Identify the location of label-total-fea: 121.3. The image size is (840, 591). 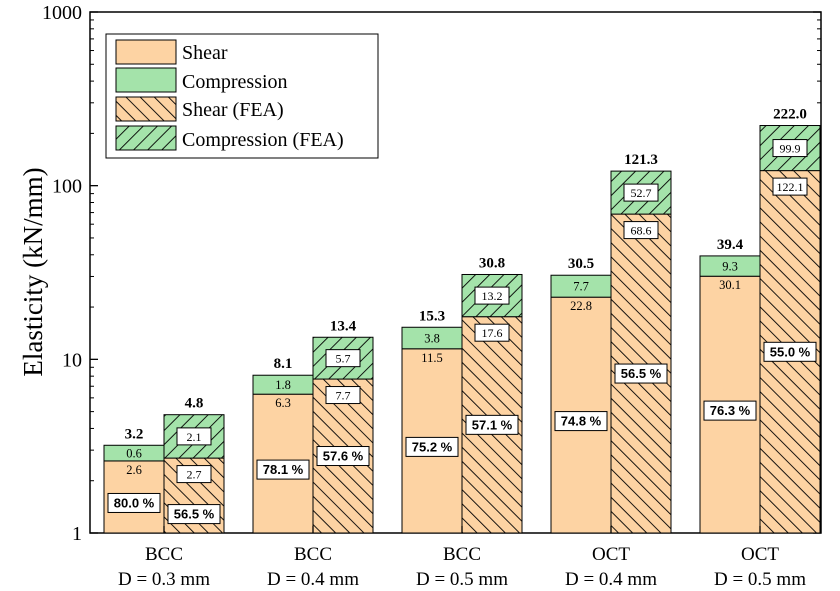
(641, 160).